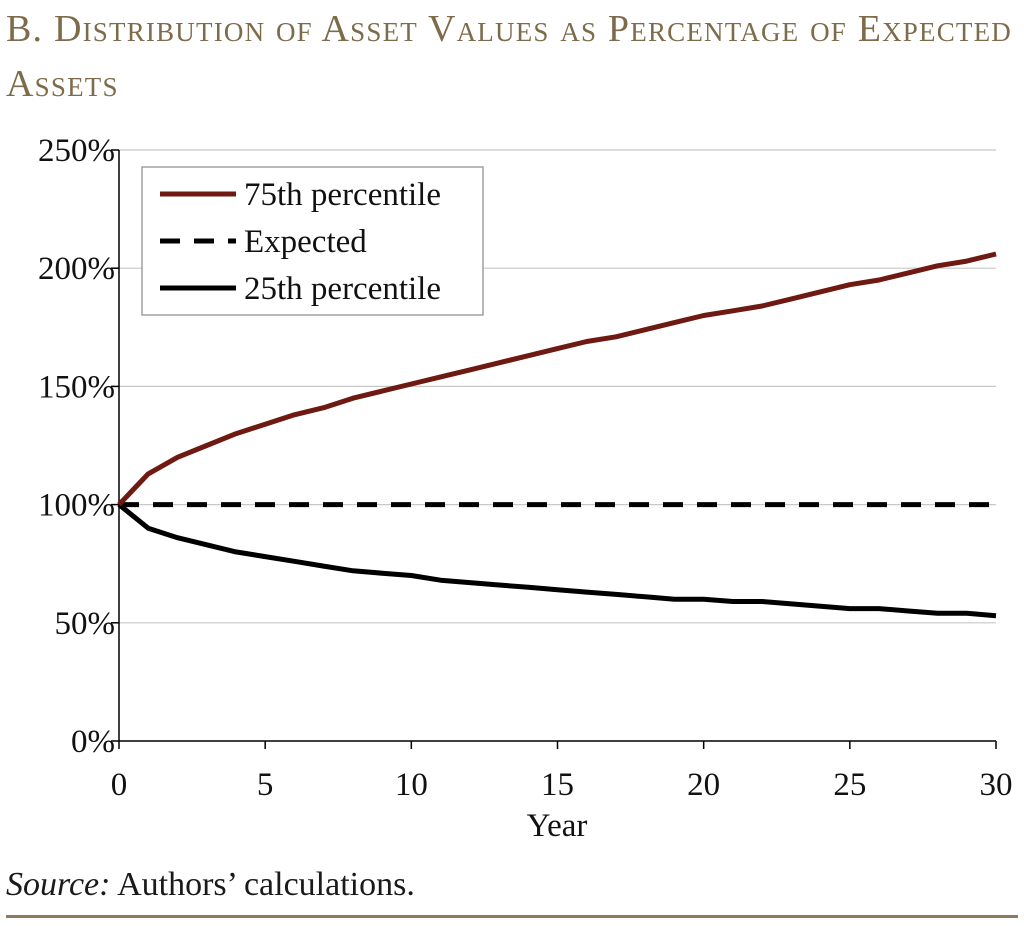 The height and width of the screenshot is (926, 1024). Describe the element at coordinates (996, 785) in the screenshot. I see `x-tick-label: 30` at that location.